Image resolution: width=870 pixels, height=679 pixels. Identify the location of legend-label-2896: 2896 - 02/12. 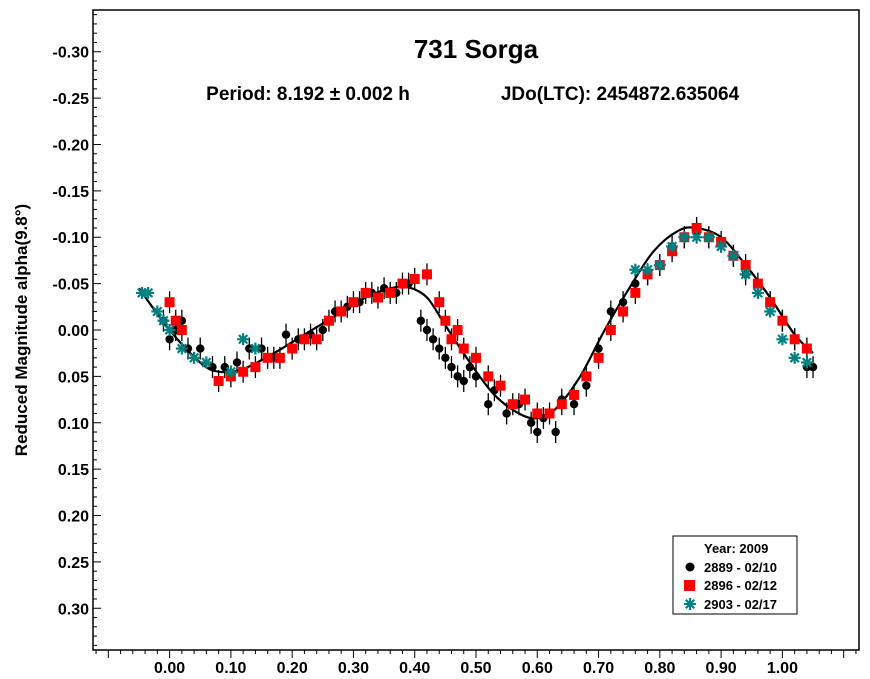
(740, 585).